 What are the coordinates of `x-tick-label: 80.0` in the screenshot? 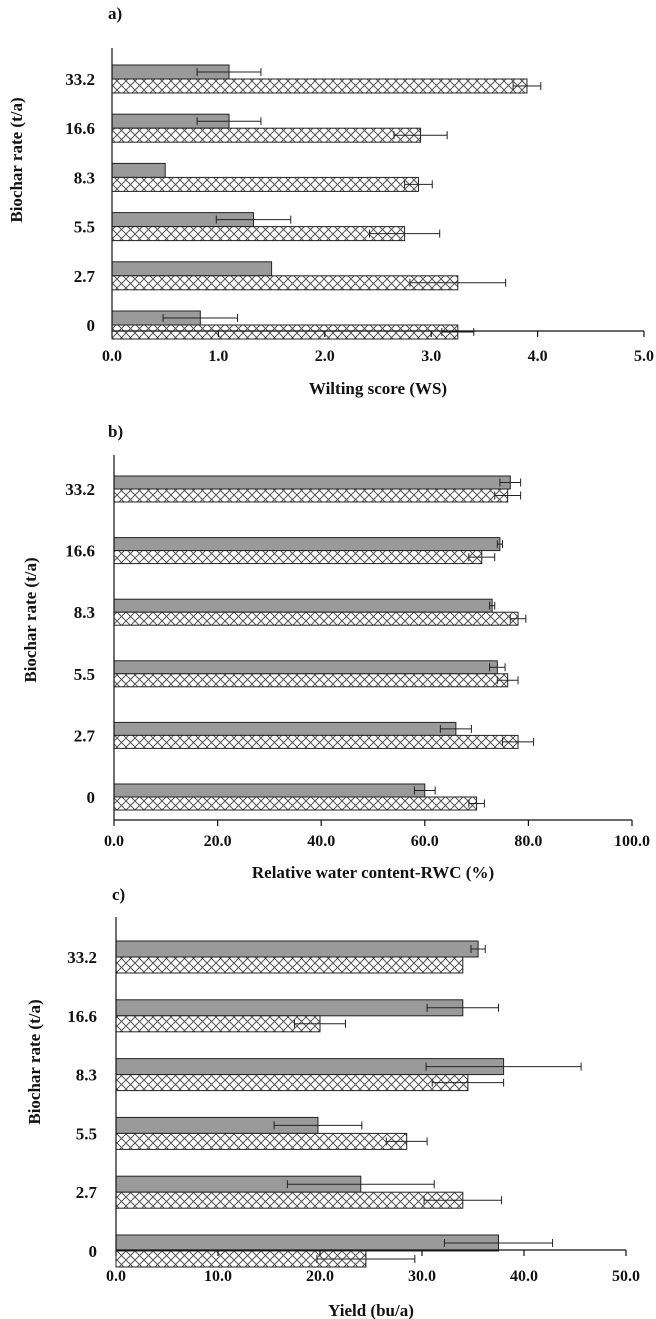 It's located at (528, 841).